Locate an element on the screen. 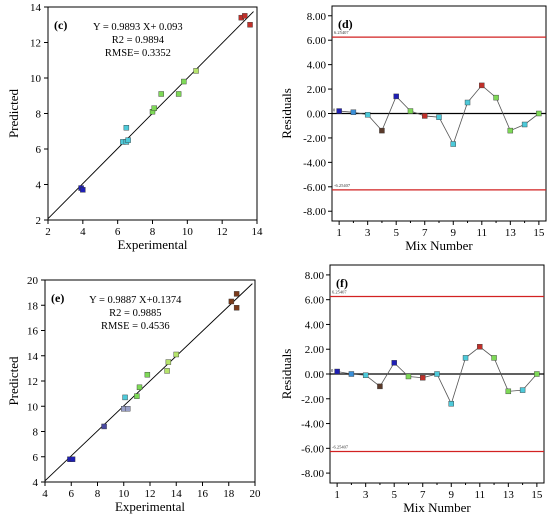 The height and width of the screenshot is (517, 550). x-axis-title: Experimental is located at coordinates (150, 506).